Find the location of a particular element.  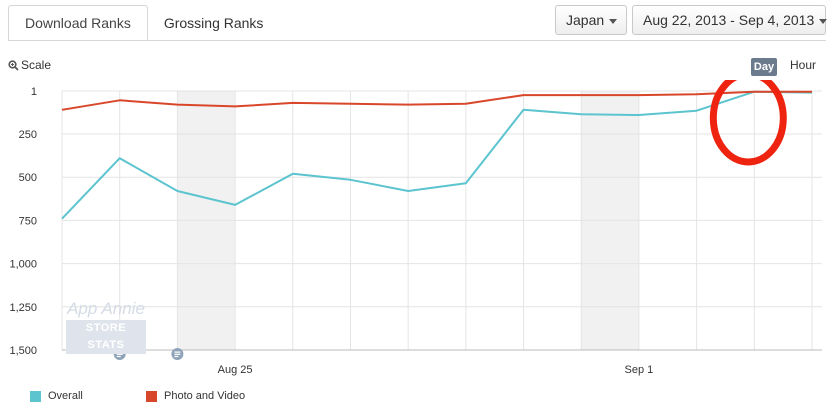

legend-swatch-photo-video is located at coordinates (151, 396).